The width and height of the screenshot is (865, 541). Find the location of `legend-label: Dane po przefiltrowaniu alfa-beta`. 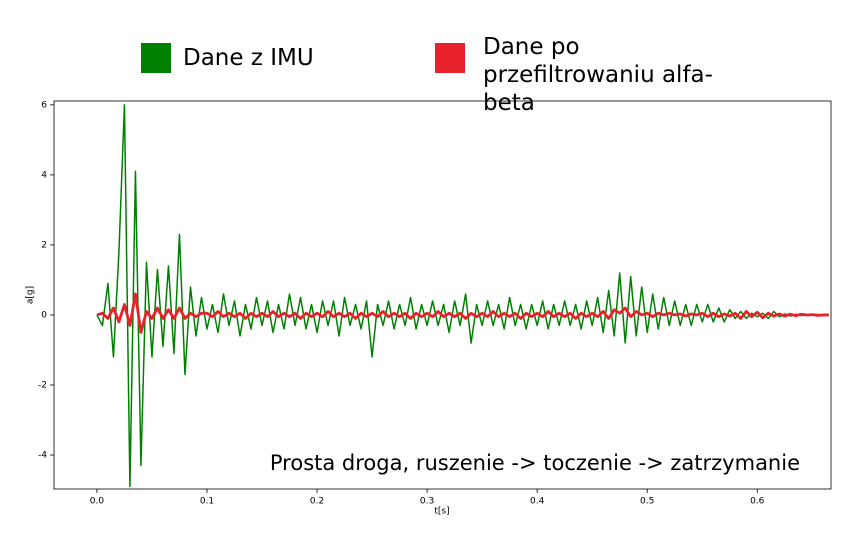

legend-label: Dane po przefiltrowaniu alfa-beta is located at coordinates (598, 75).